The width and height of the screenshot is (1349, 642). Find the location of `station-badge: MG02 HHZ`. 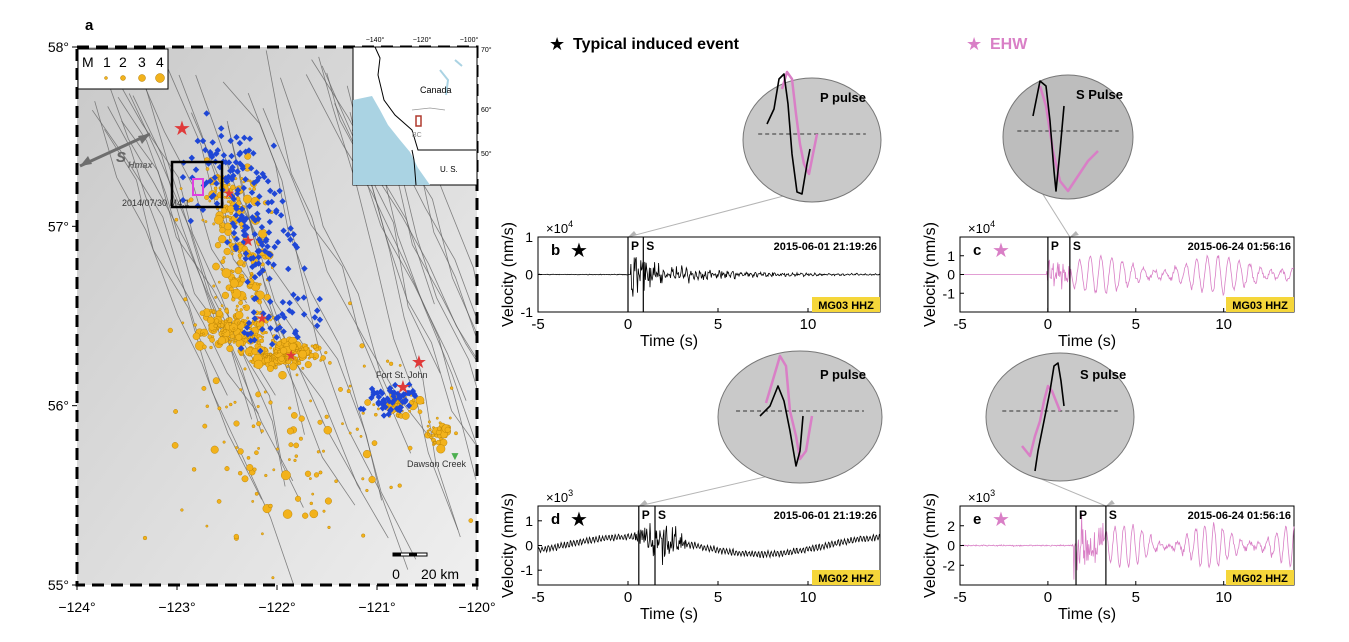

station-badge: MG02 HHZ is located at coordinates (846, 577).